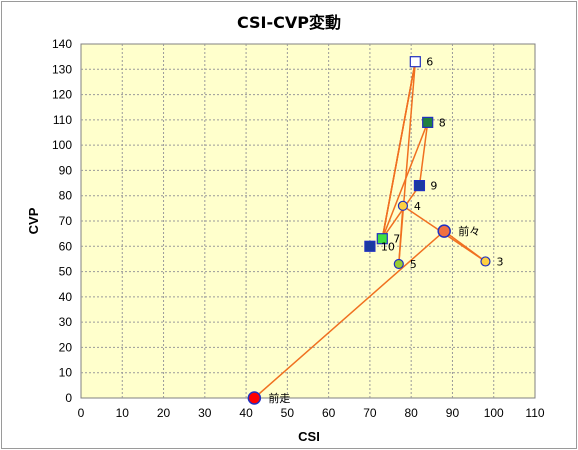 The height and width of the screenshot is (450, 578). What do you see at coordinates (123, 413) in the screenshot?
I see `x-tick-label: 10` at bounding box center [123, 413].